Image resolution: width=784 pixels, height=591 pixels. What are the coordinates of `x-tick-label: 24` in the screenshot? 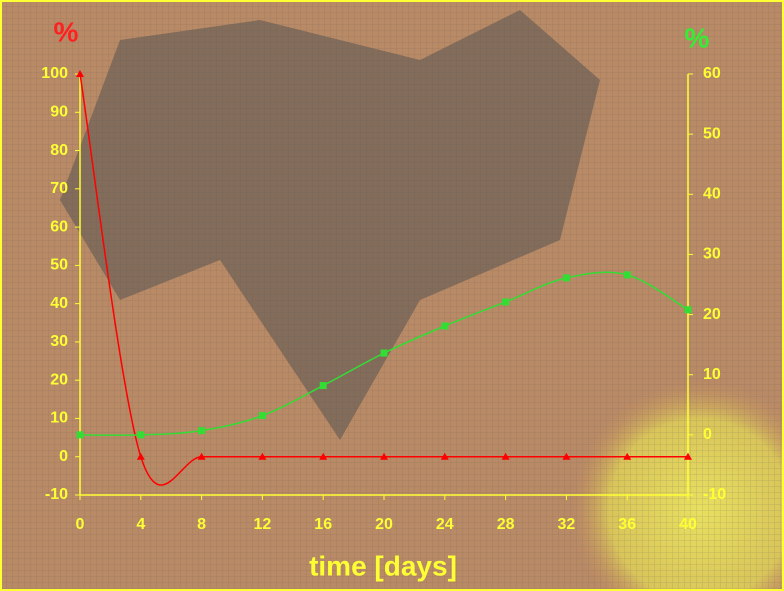 It's located at (445, 524).